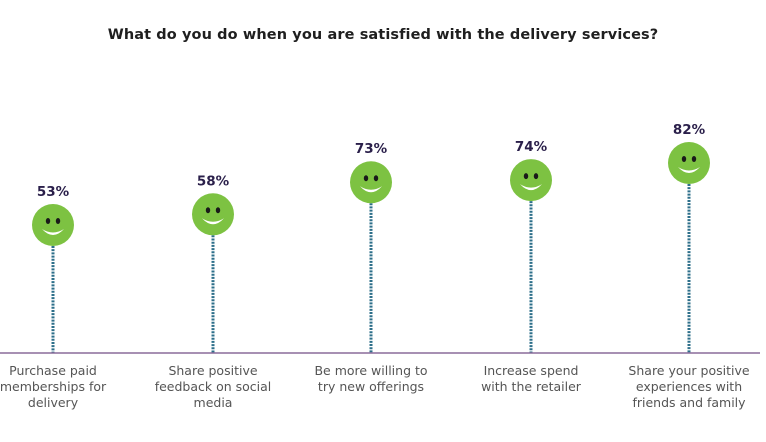 The image size is (766, 442). I want to click on category-label-line: Share positive, so click(213, 370).